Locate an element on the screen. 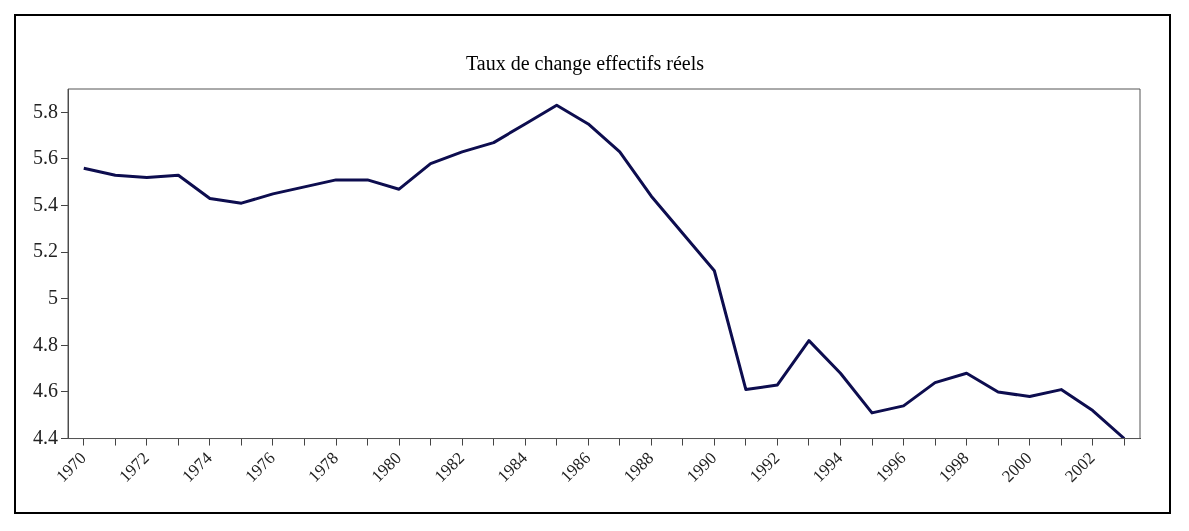 This screenshot has height=531, width=1189. y-tick-label: 4.6 is located at coordinates (45, 390).